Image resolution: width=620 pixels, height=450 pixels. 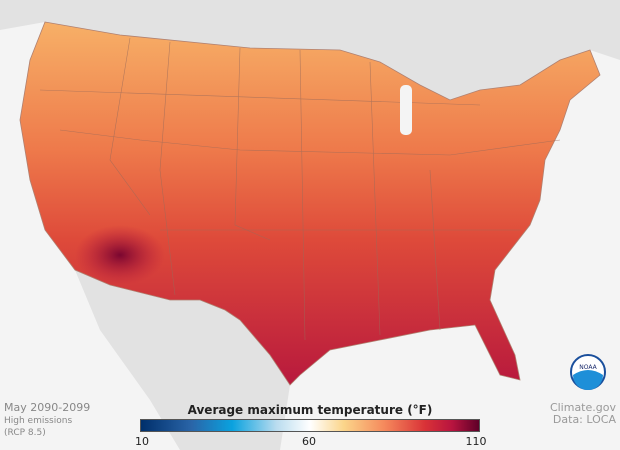 What do you see at coordinates (310, 425) in the screenshot?
I see `color-scale-bar` at bounding box center [310, 425].